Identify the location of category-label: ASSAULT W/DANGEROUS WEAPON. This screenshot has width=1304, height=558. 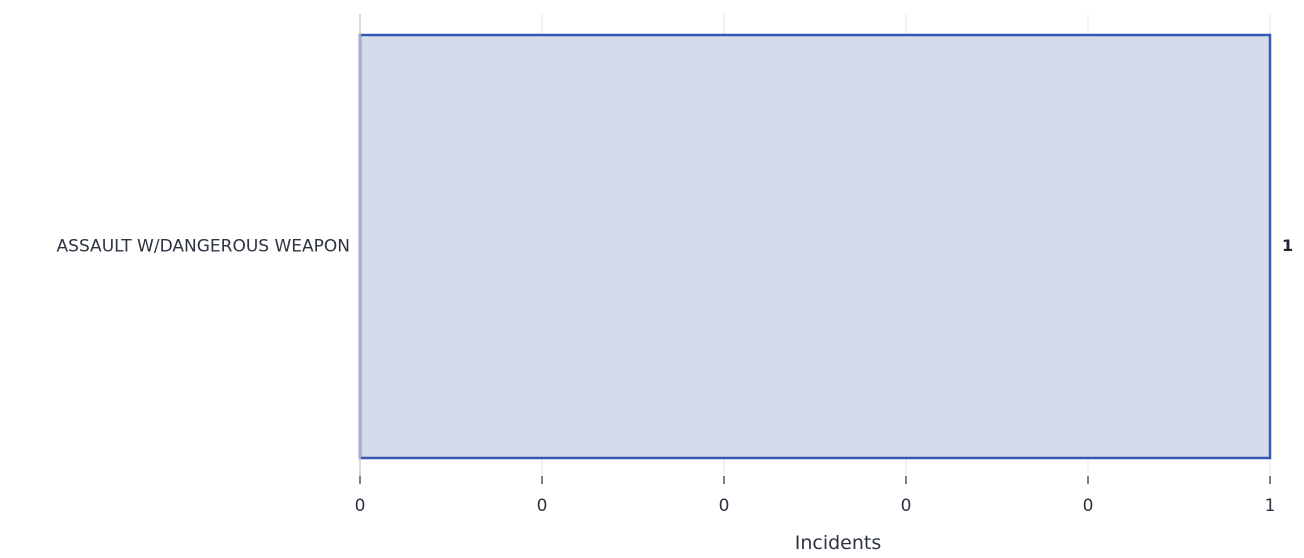
(203, 247).